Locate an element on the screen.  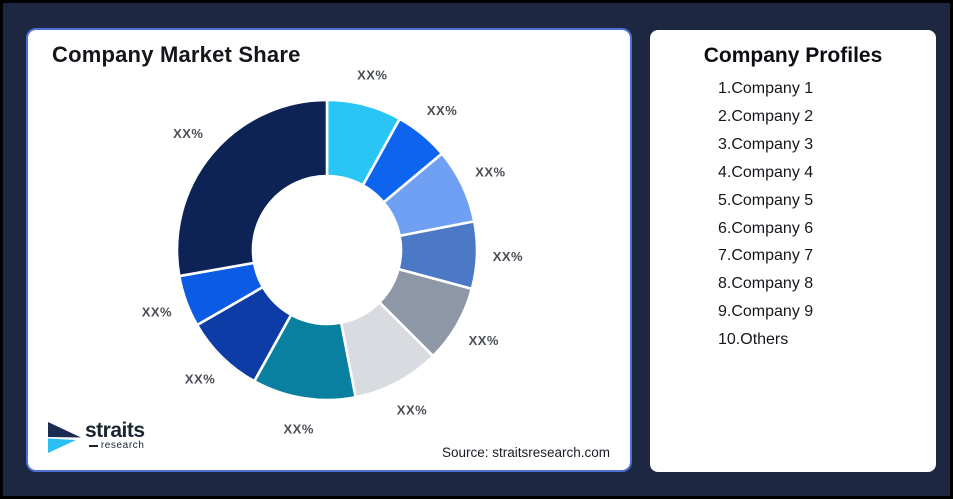
label-segment-9: XX% is located at coordinates (157, 311).